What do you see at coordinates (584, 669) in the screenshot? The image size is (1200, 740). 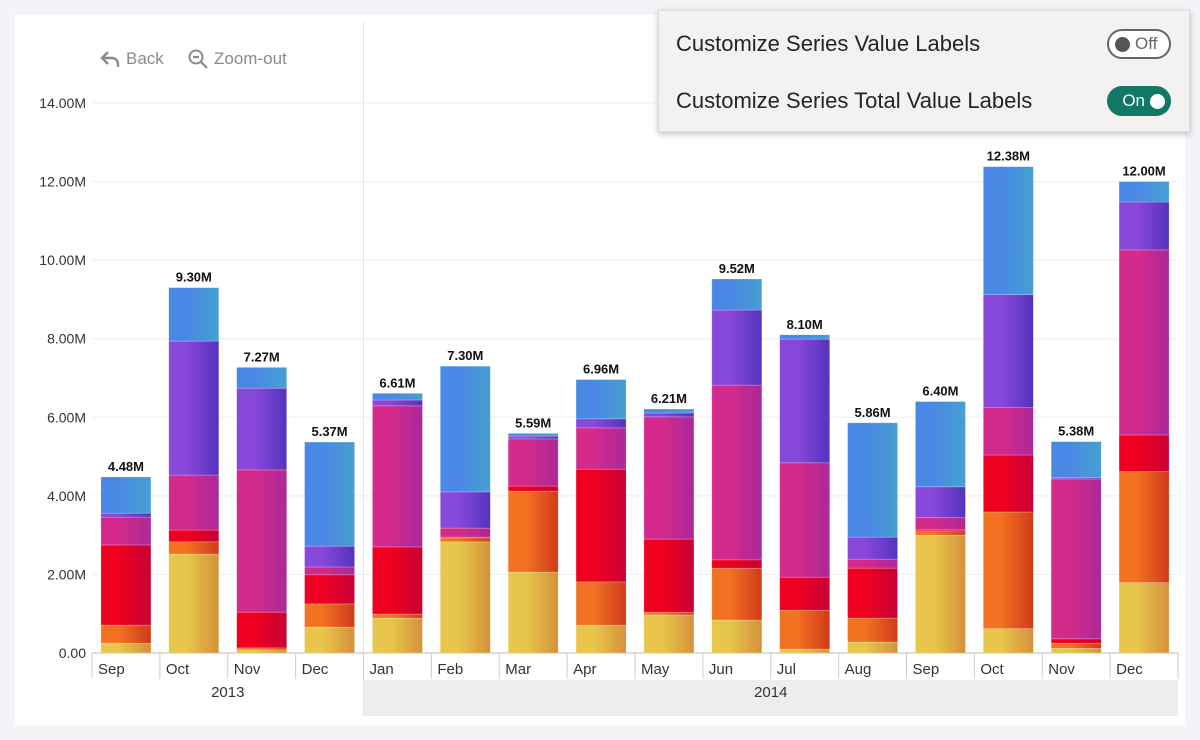 I see `x-tick-label: Apr` at bounding box center [584, 669].